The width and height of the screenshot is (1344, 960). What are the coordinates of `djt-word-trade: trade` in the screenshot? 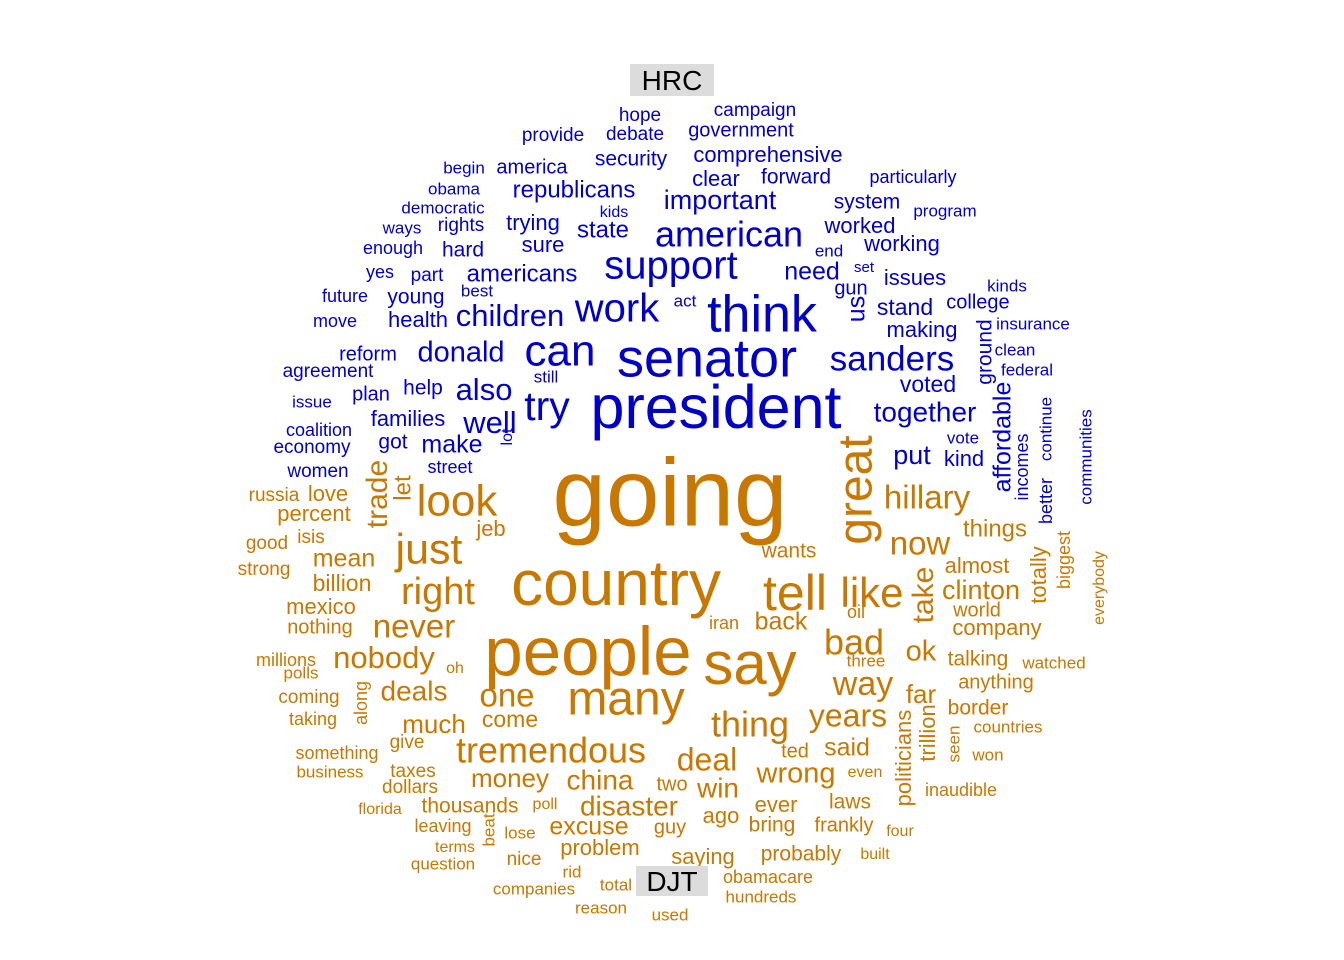 It's located at (377, 494).